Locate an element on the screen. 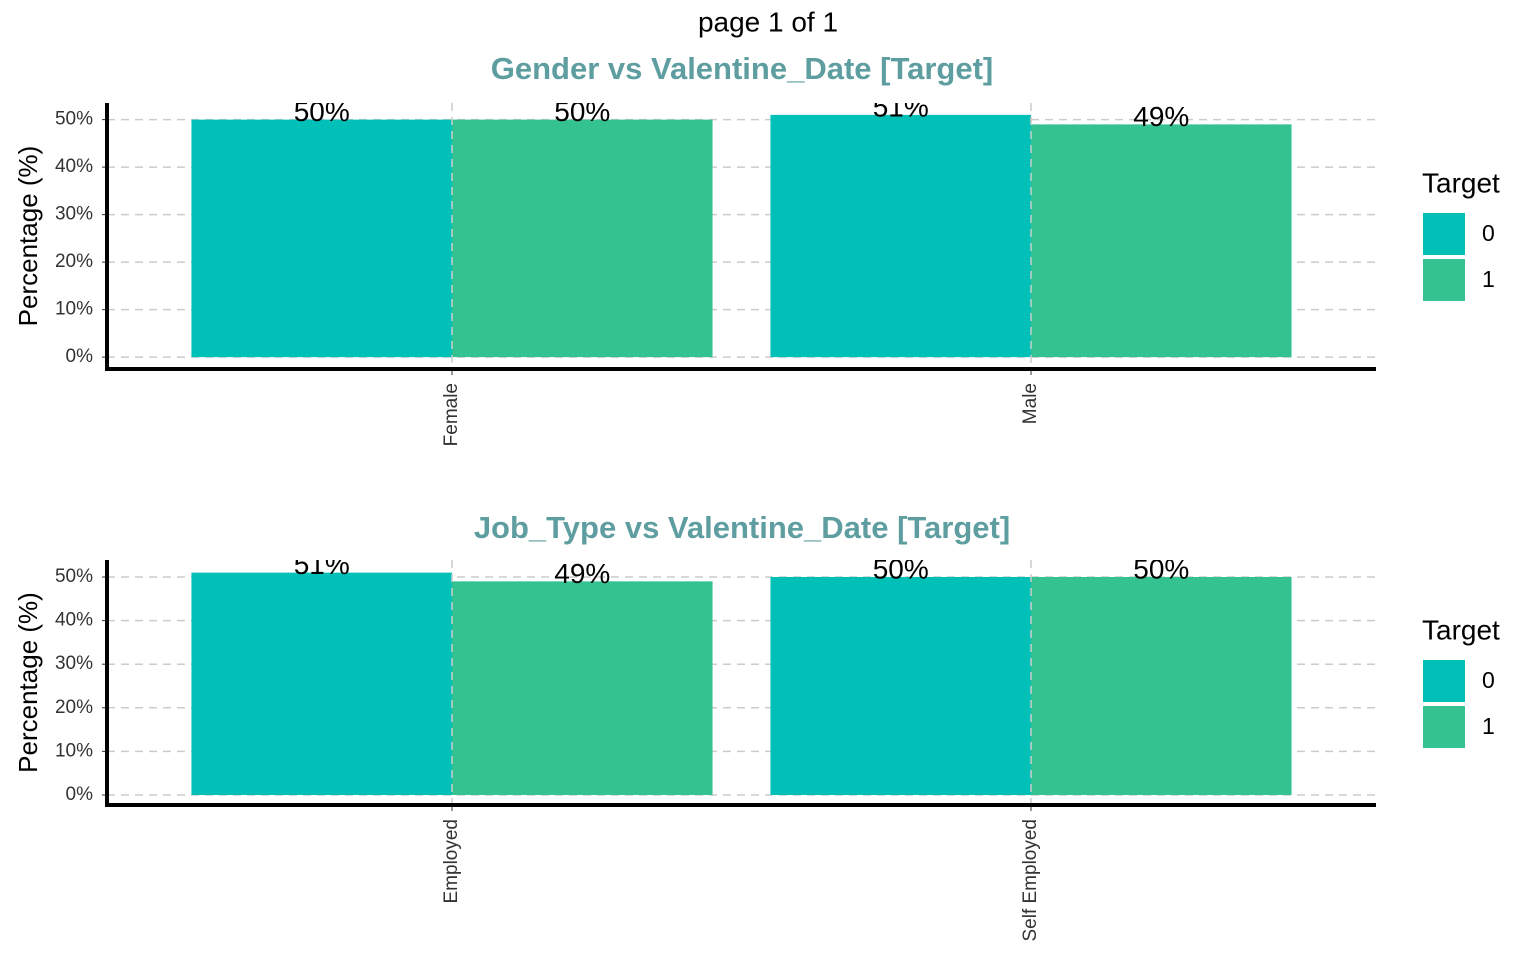  x-tick-label: Male is located at coordinates (1030, 403).